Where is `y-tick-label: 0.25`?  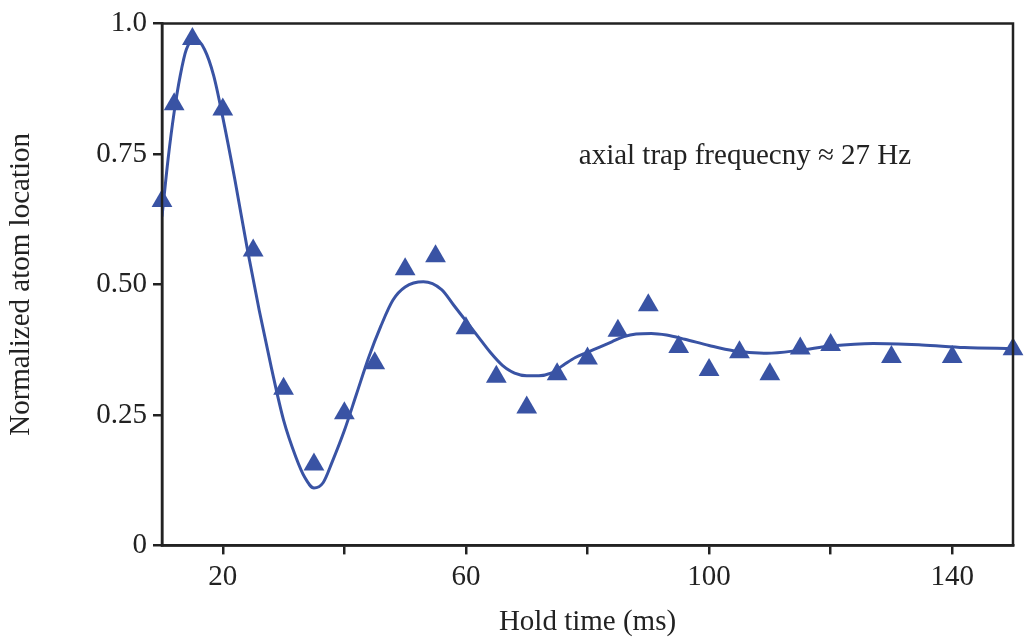 y-tick-label: 0.25 is located at coordinates (121, 412).